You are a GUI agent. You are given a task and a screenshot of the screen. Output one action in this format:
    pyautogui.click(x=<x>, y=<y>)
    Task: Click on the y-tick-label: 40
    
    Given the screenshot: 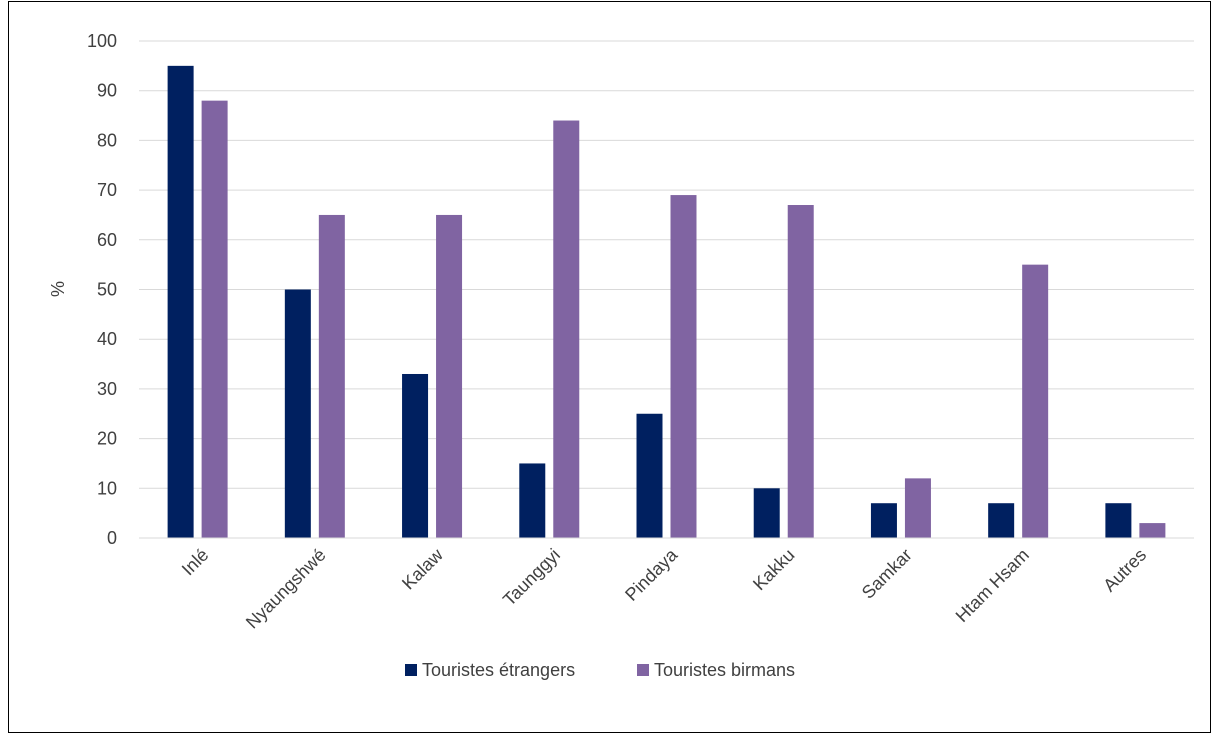 What is the action you would take?
    pyautogui.click(x=107, y=339)
    